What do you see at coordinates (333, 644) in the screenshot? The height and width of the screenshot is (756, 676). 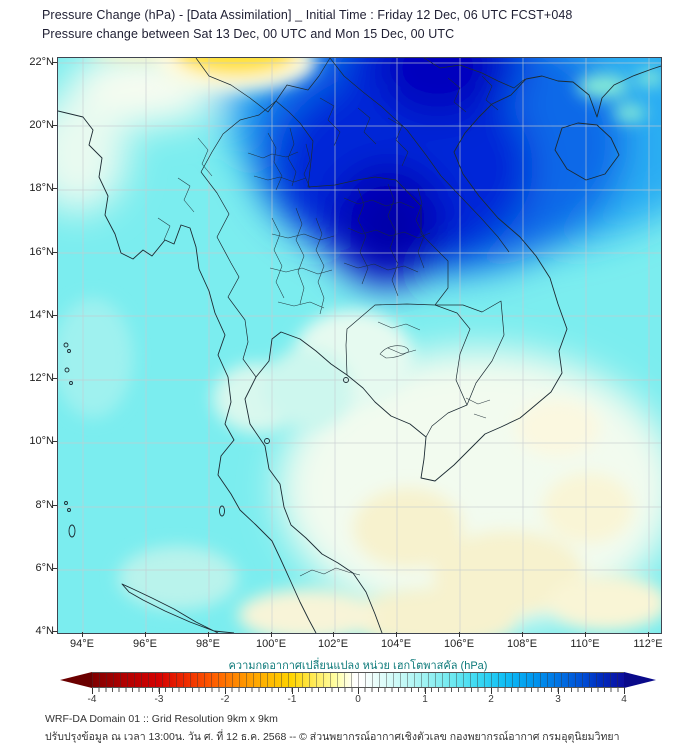 I see `lon-tick-label: 102°E` at bounding box center [333, 644].